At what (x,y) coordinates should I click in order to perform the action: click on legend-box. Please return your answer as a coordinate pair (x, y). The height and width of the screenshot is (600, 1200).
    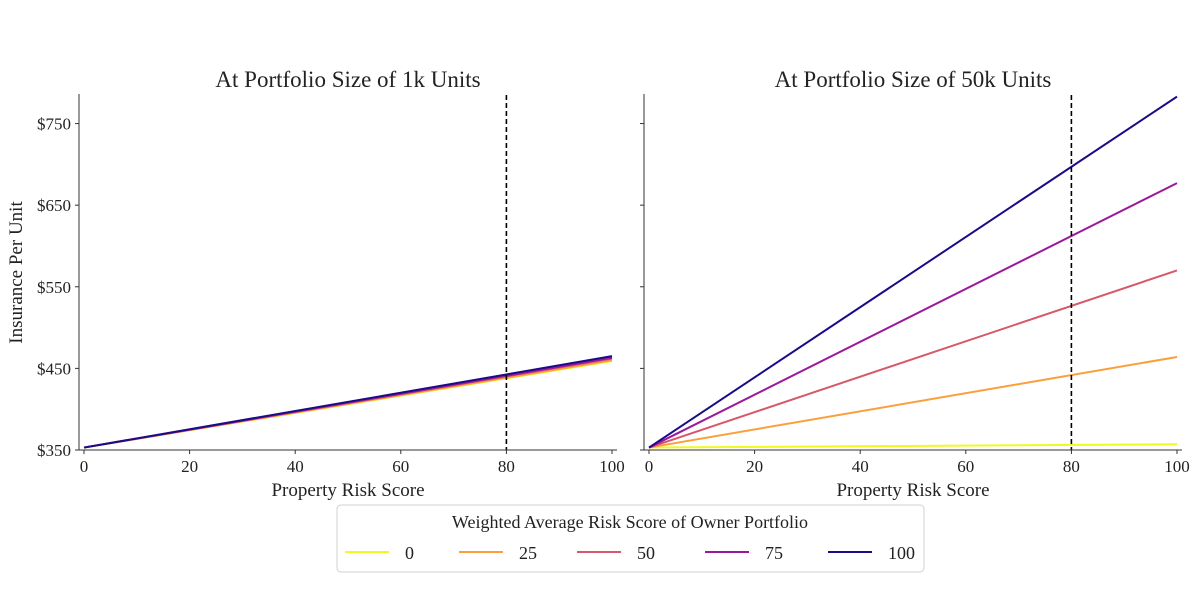
    Looking at the image, I should click on (630, 538).